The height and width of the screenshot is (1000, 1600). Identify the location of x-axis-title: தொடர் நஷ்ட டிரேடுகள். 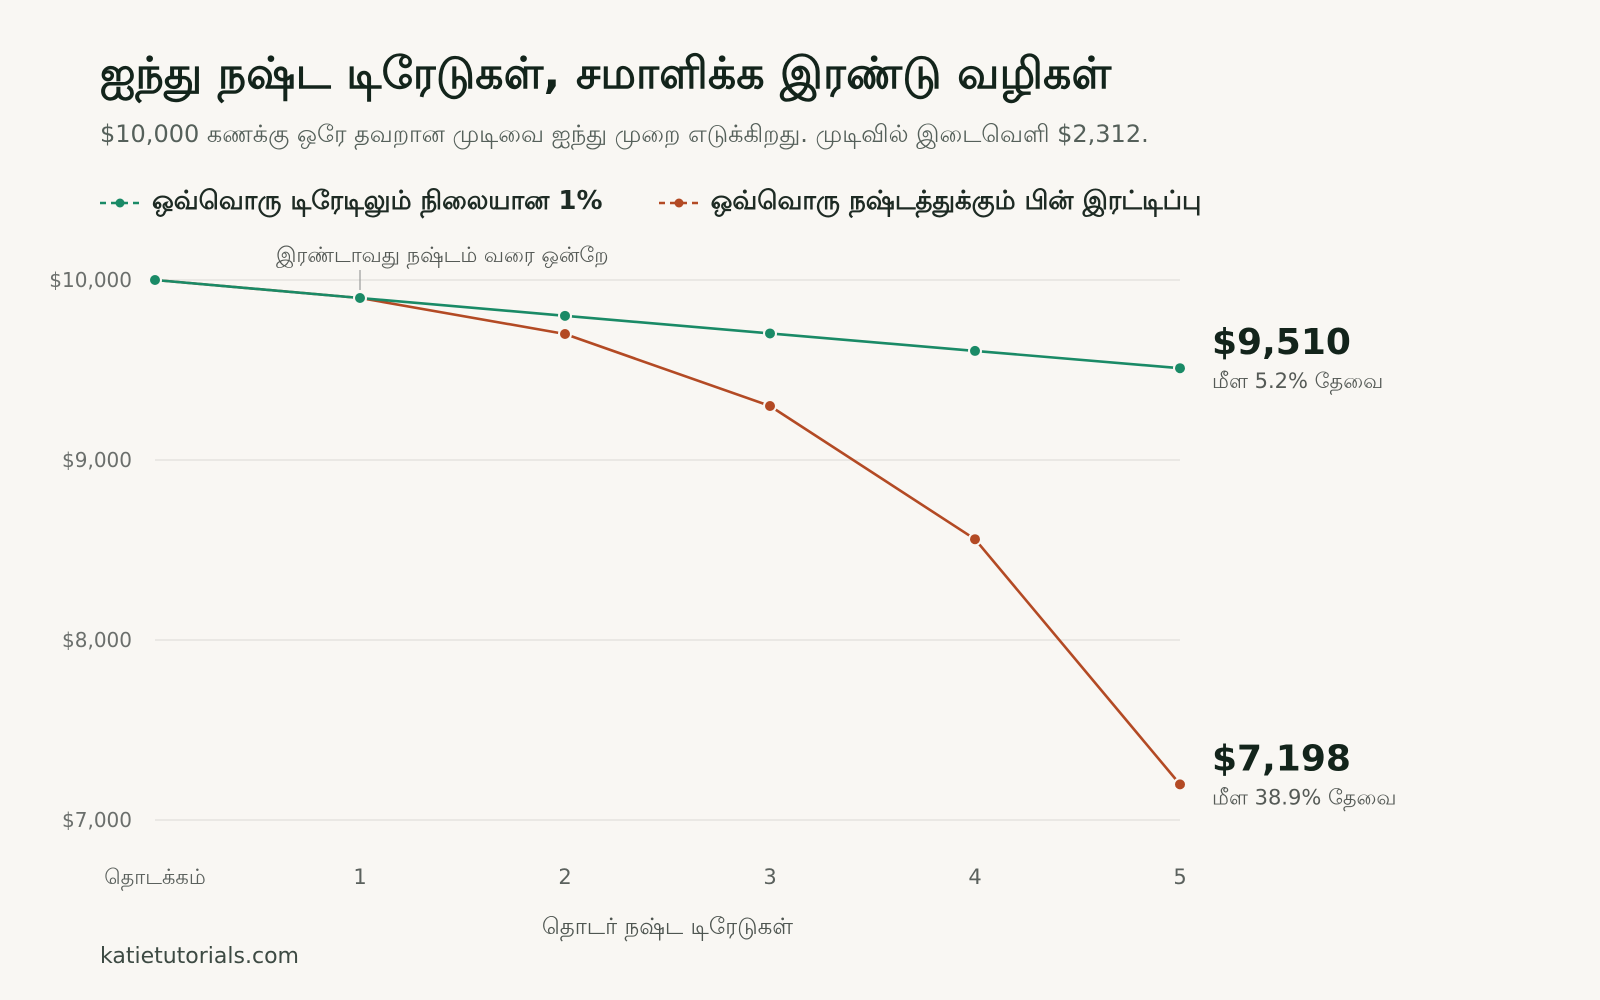
(667, 927).